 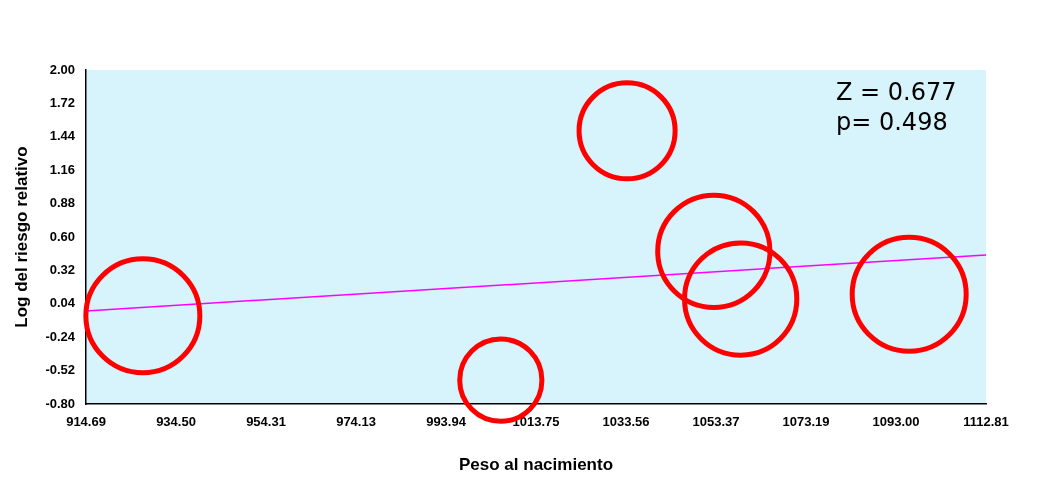 What do you see at coordinates (86, 422) in the screenshot?
I see `x-tick-label: 914.69` at bounding box center [86, 422].